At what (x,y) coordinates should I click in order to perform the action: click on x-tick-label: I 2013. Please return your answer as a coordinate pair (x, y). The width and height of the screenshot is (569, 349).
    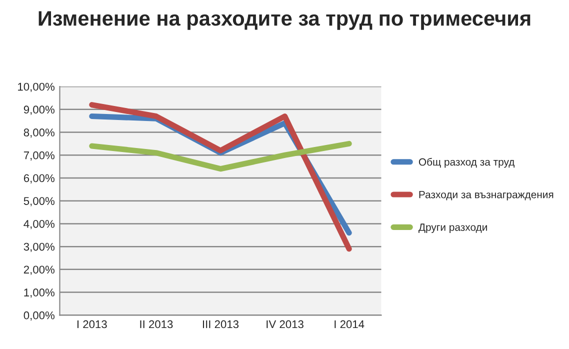
    Looking at the image, I should click on (92, 324).